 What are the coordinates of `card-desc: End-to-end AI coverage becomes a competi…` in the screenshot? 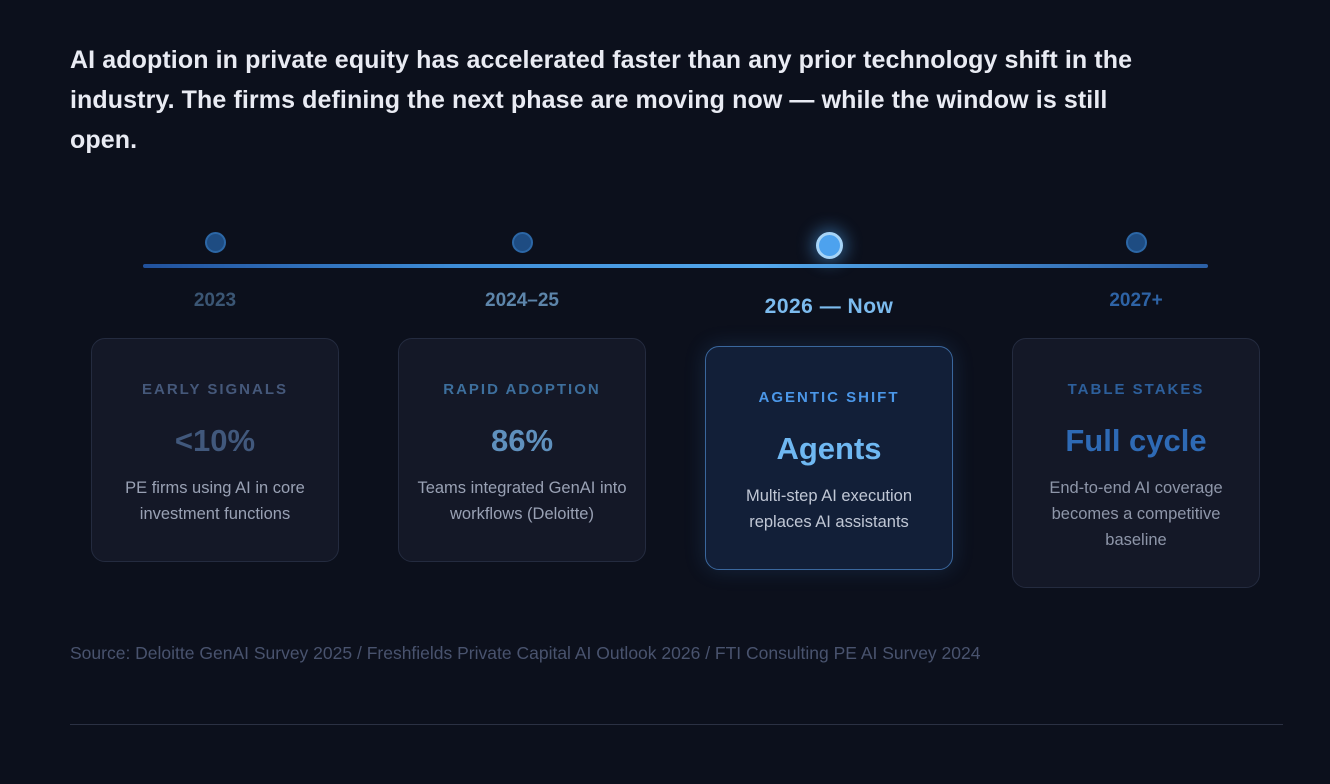 It's located at (1136, 514).